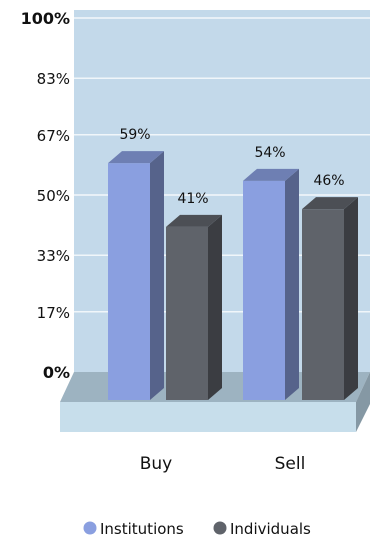 The image size is (374, 550). Describe the element at coordinates (269, 153) in the screenshot. I see `data-label: 54%` at that location.